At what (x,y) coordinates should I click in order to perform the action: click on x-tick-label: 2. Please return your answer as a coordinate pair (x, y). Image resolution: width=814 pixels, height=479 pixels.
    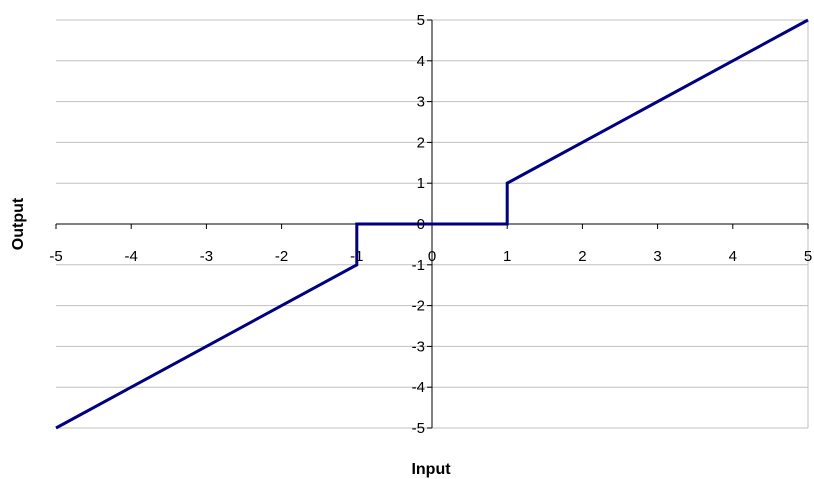
    Looking at the image, I should click on (582, 256).